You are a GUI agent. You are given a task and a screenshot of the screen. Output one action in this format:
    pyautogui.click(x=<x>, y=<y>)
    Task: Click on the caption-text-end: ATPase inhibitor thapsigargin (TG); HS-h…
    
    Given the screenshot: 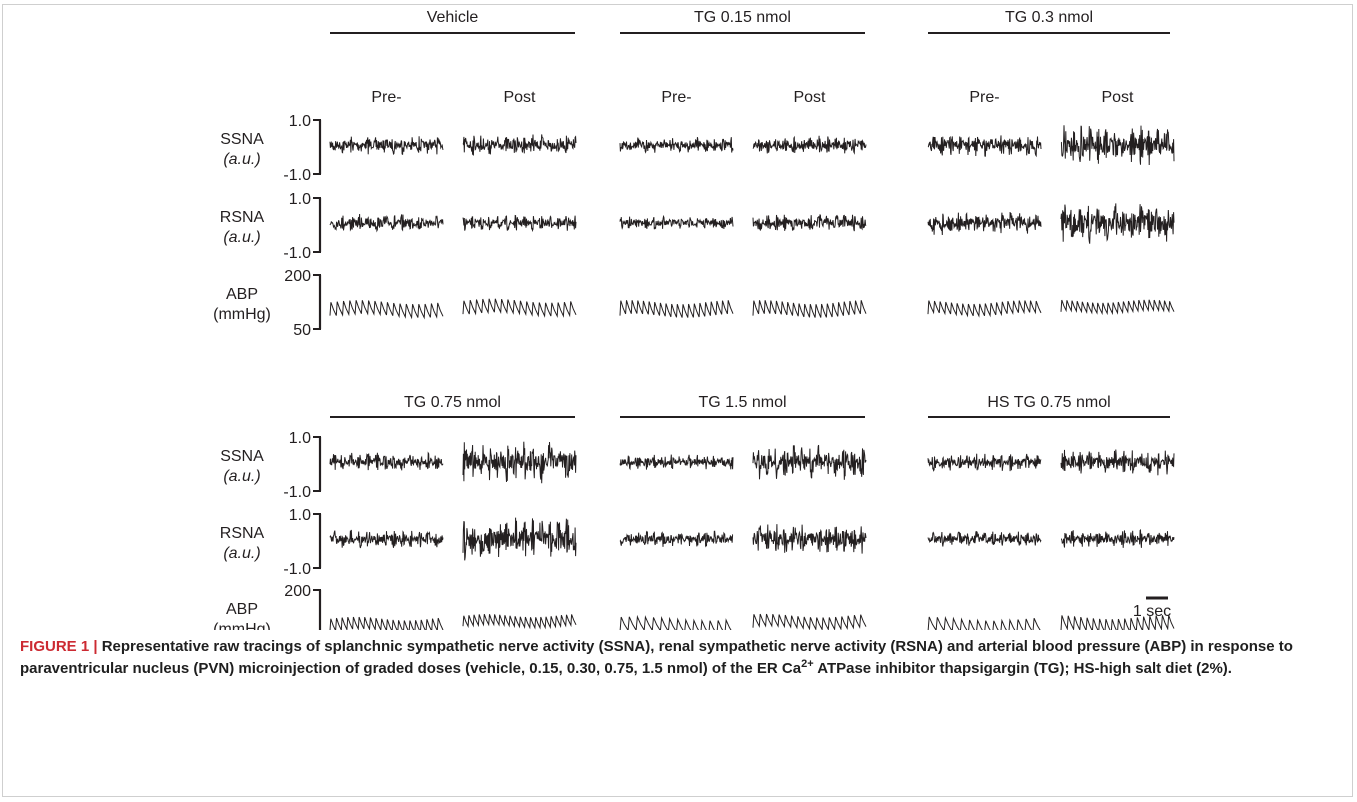 What is the action you would take?
    pyautogui.click(x=1022, y=668)
    